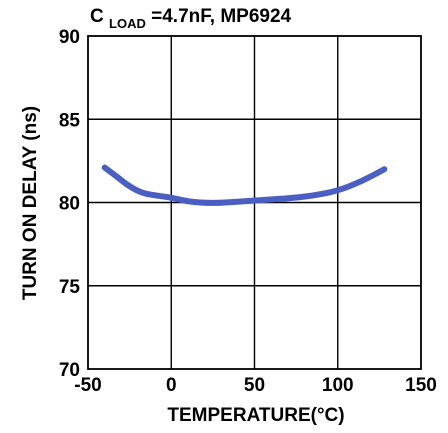 Image resolution: width=448 pixels, height=433 pixels. What do you see at coordinates (97, 16) in the screenshot?
I see `chart-title-prefix: C` at bounding box center [97, 16].